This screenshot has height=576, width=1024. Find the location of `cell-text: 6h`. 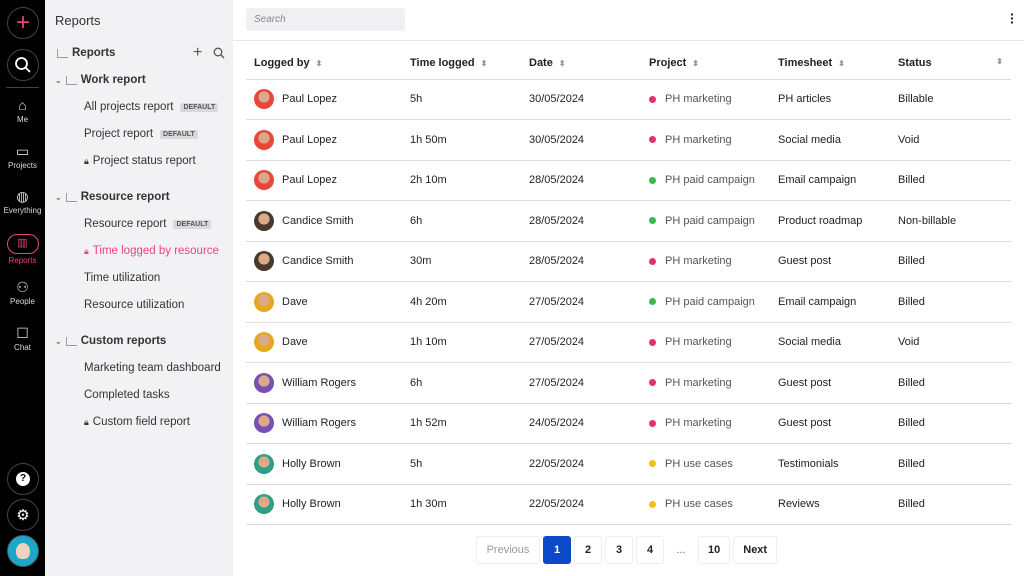

cell-text: 6h is located at coordinates (416, 382).